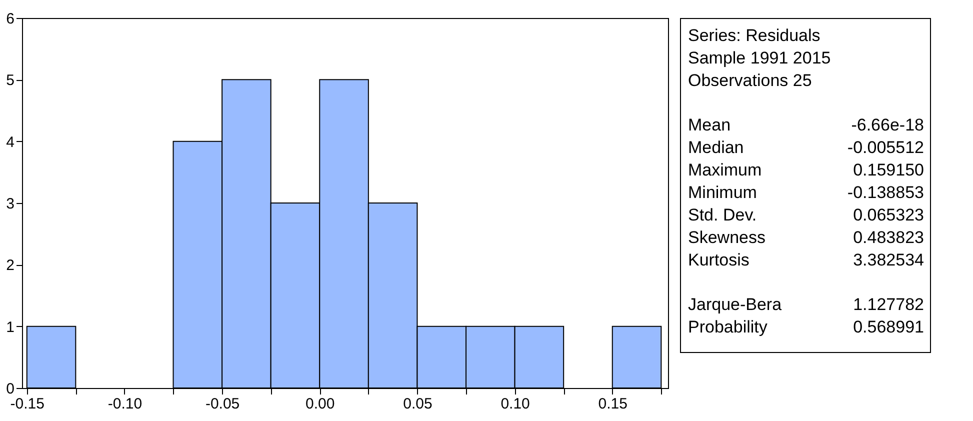 Image resolution: width=973 pixels, height=421 pixels. Describe the element at coordinates (754, 35) in the screenshot. I see `text: Series: Residuals` at that location.